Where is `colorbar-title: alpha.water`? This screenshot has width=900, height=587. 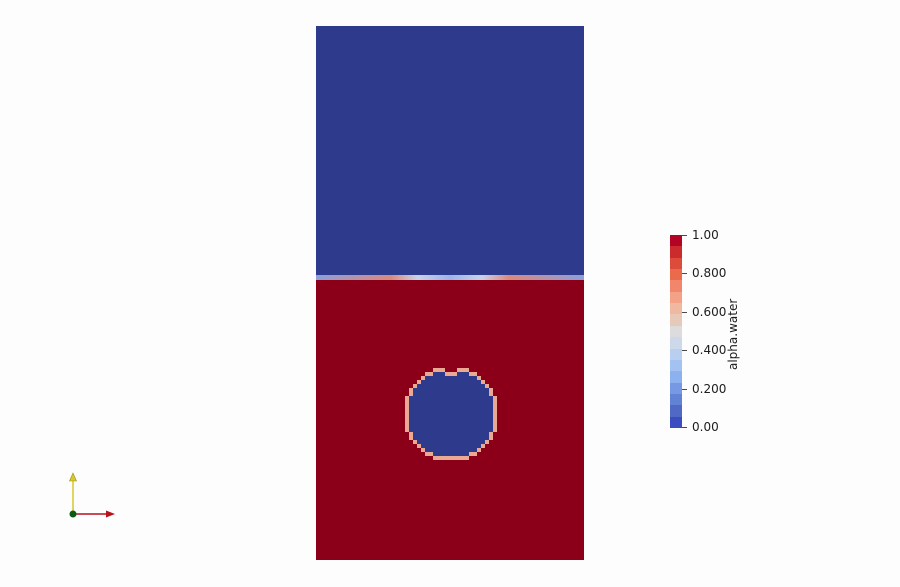
colorbar-title: alpha.water is located at coordinates (733, 334).